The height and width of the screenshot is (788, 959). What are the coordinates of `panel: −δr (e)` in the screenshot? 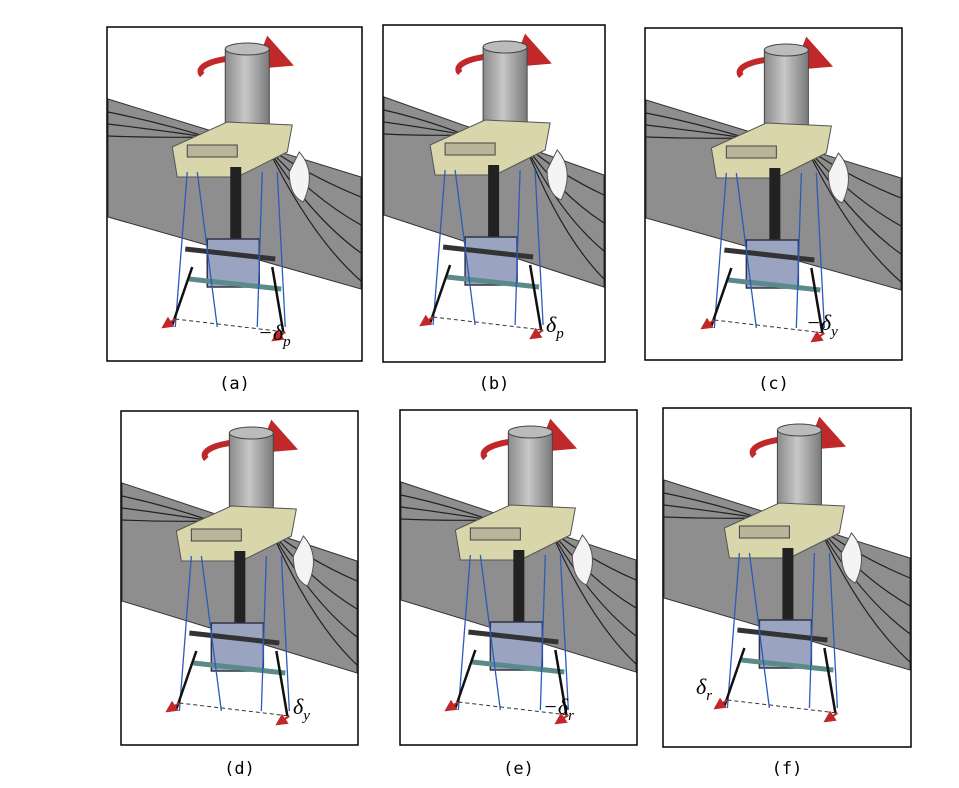 It's located at (518, 594).